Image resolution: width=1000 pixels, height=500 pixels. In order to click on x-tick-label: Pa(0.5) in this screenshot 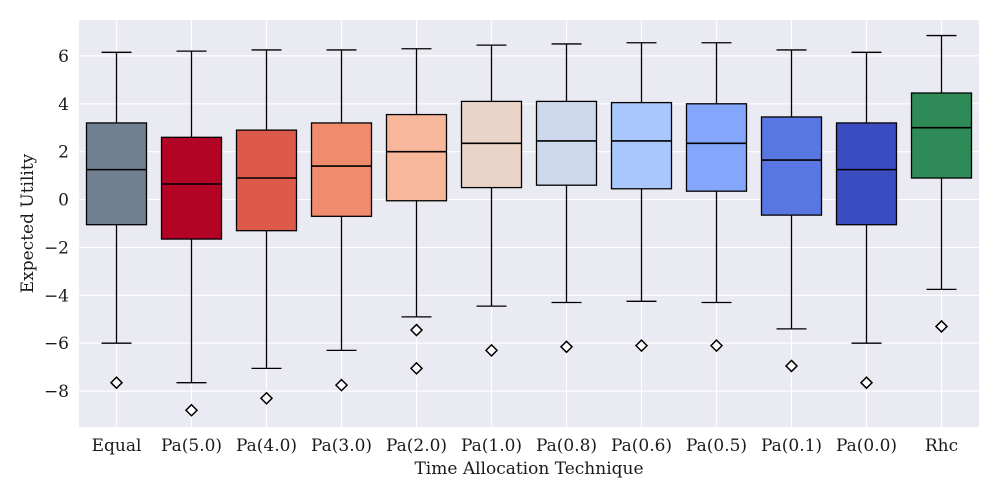, I will do `click(716, 446)`.